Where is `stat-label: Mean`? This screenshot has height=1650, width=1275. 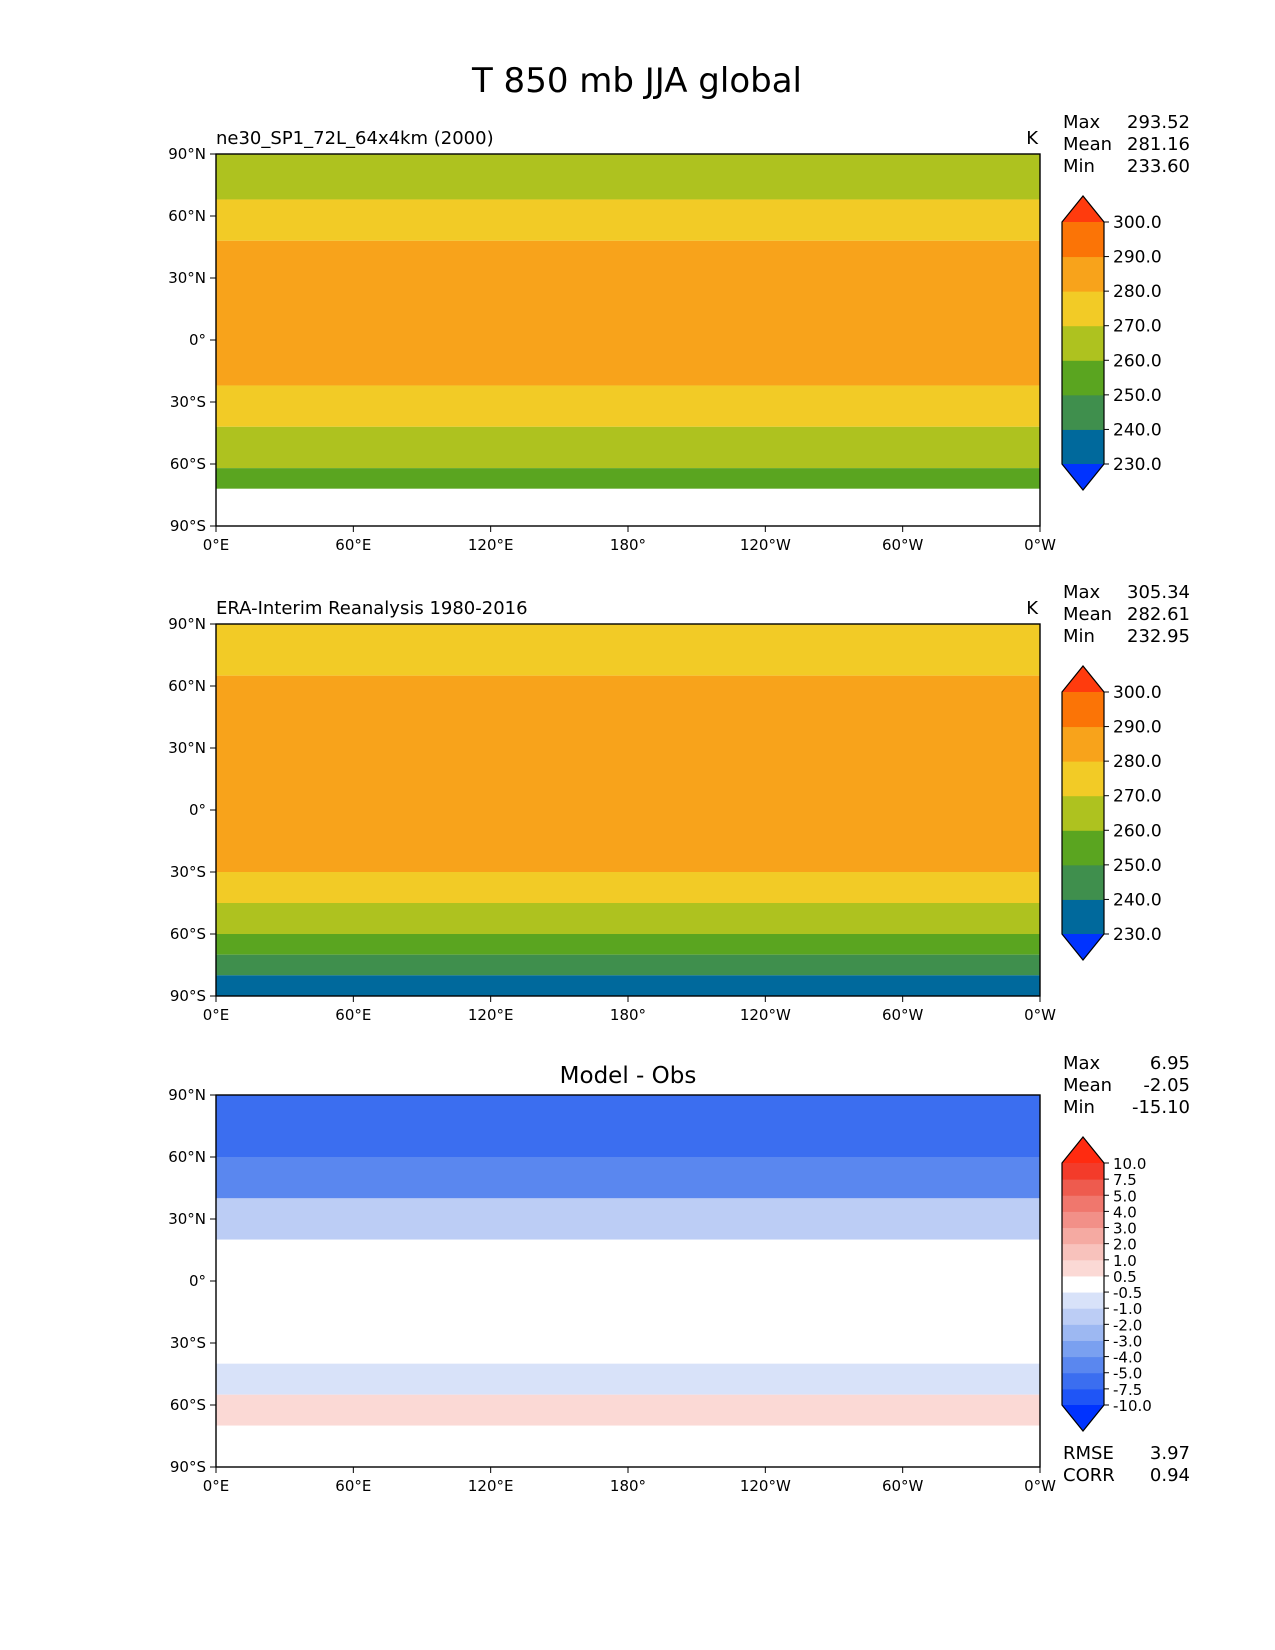 stat-label: Mean is located at coordinates (1087, 1085).